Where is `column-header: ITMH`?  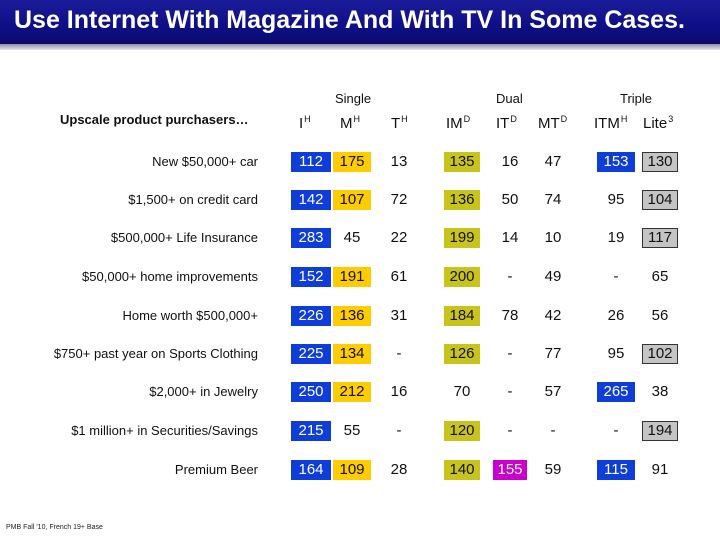 column-header: ITMH is located at coordinates (610, 123).